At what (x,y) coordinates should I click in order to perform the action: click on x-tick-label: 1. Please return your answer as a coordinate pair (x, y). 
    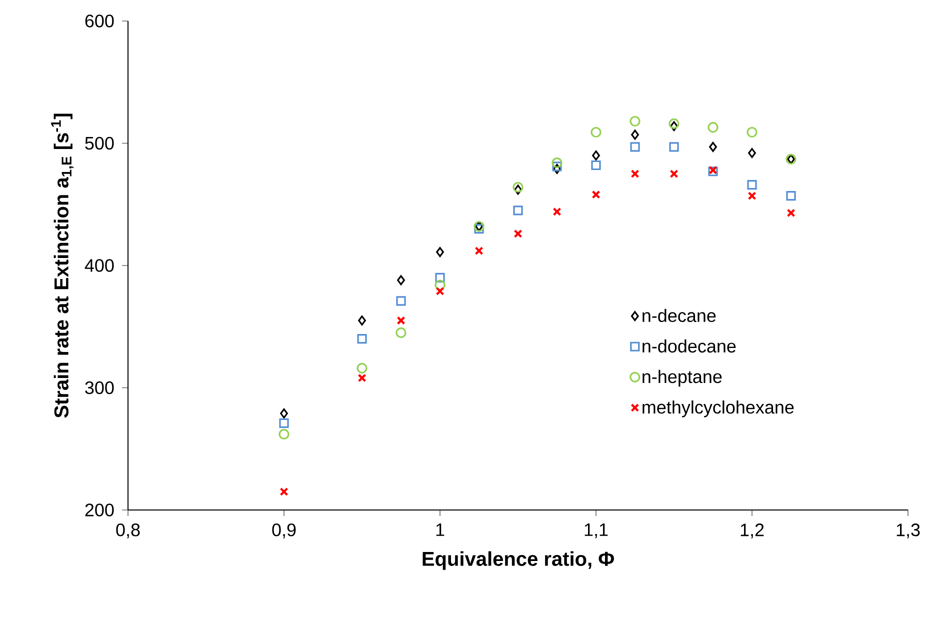
    Looking at the image, I should click on (440, 530).